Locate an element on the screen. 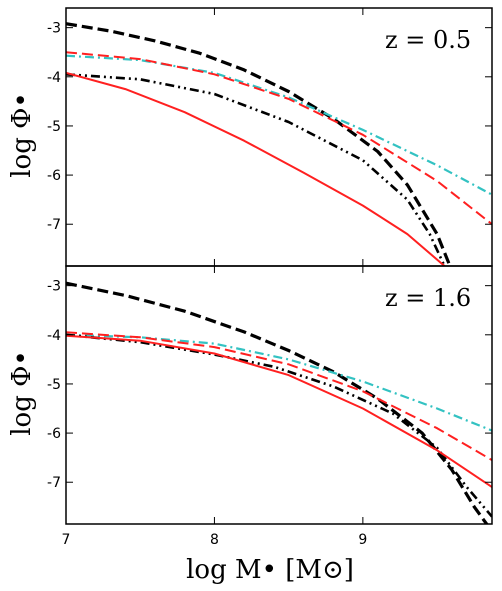 This screenshot has height=591, width=502. x-tick-label: 9 is located at coordinates (362, 540).